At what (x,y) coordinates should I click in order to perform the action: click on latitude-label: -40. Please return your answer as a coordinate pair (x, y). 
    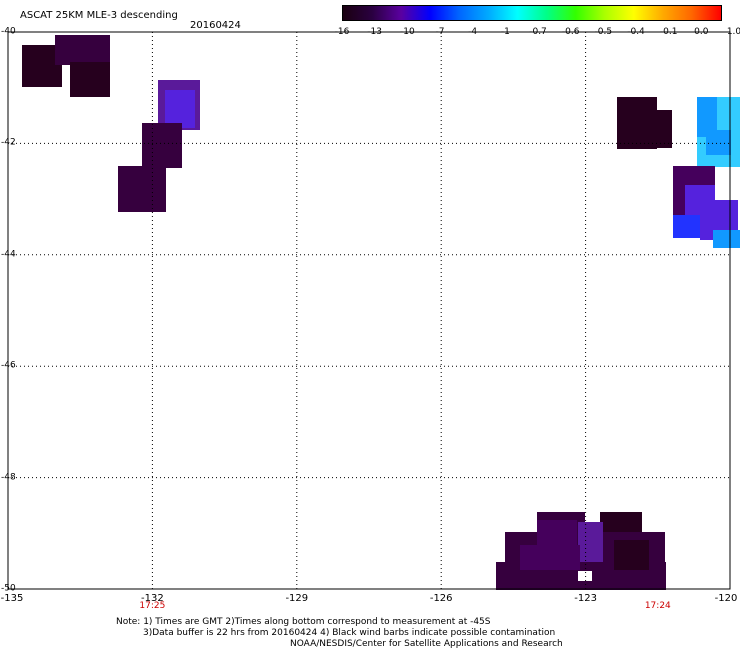
    Looking at the image, I should click on (8, 31).